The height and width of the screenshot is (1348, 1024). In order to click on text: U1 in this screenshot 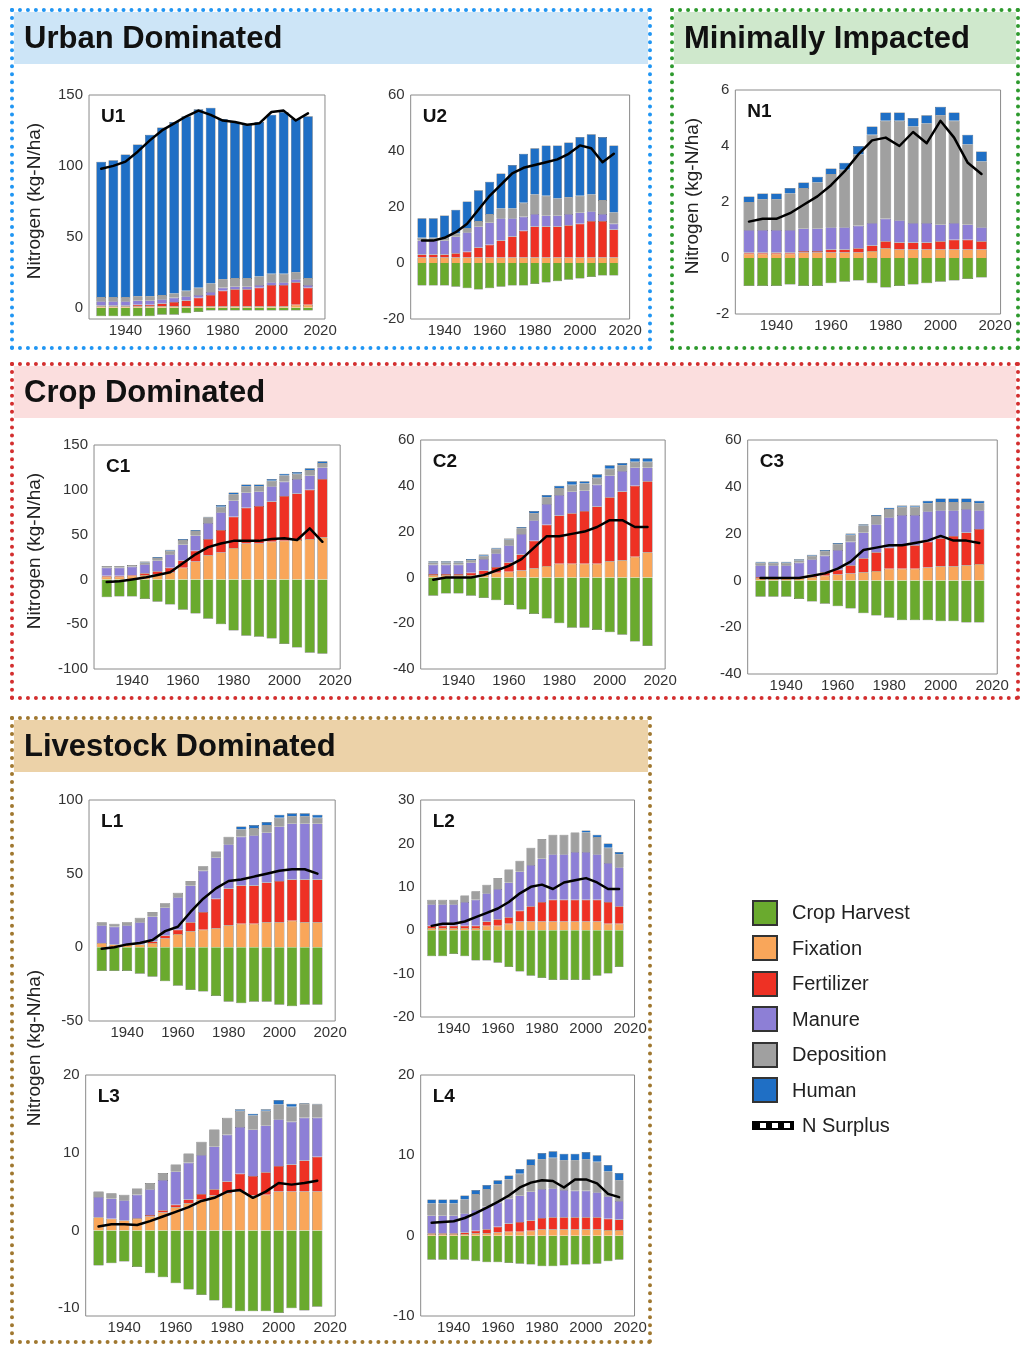, I will do `click(113, 115)`.